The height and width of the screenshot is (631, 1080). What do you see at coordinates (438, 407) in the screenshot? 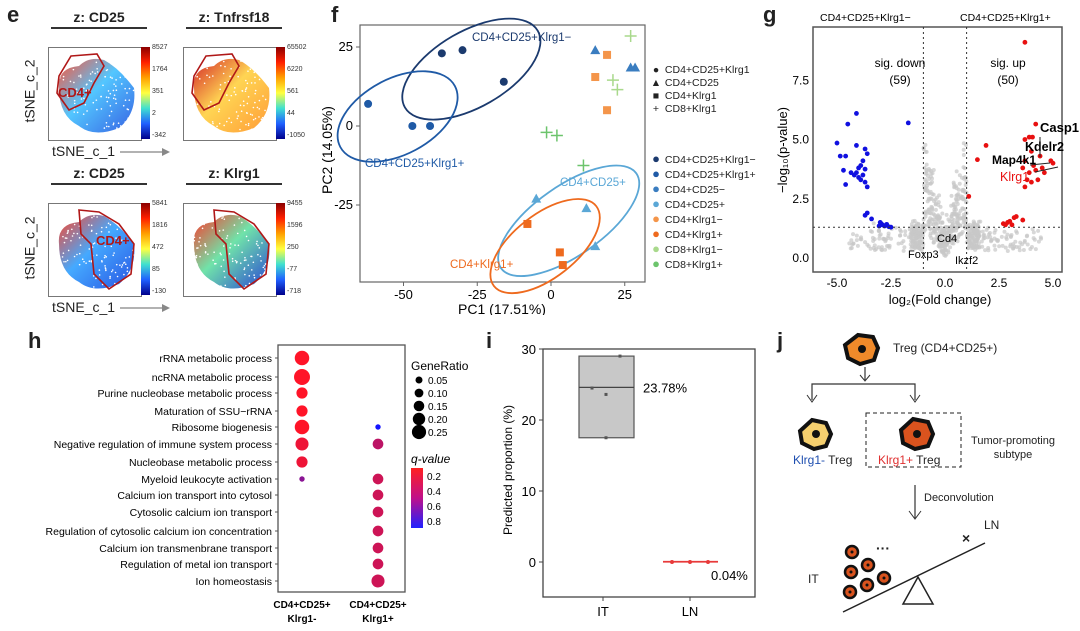
I see `size-legend-label: 0.15` at bounding box center [438, 407].